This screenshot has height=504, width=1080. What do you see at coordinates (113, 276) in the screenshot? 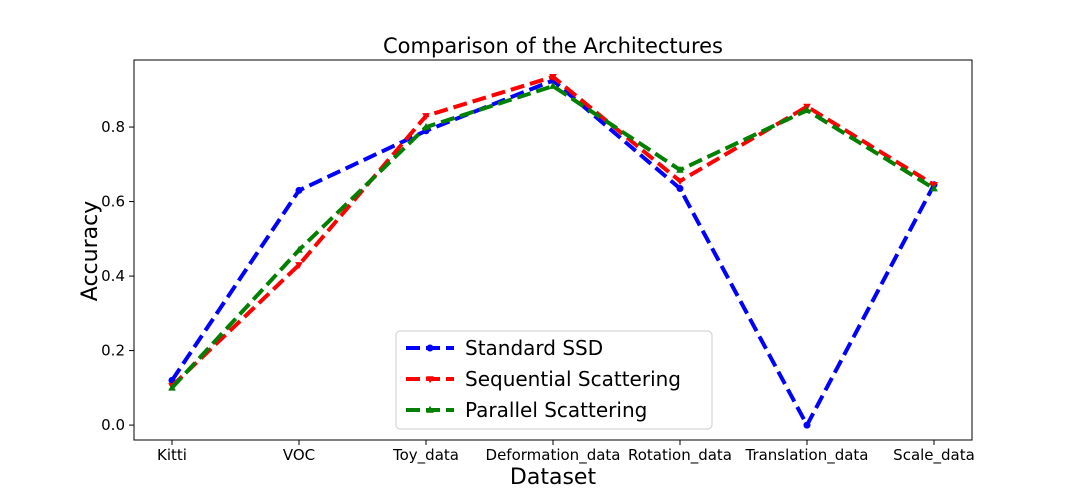
I see `y-tick-label: 0.4` at bounding box center [113, 276].